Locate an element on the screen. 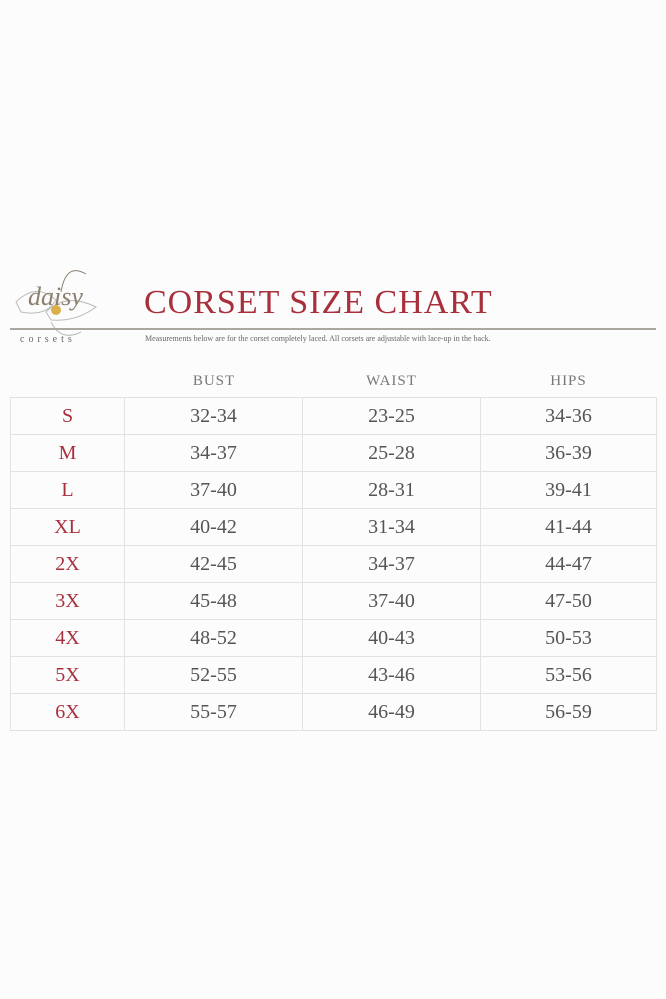  size-cell: L is located at coordinates (67, 490).